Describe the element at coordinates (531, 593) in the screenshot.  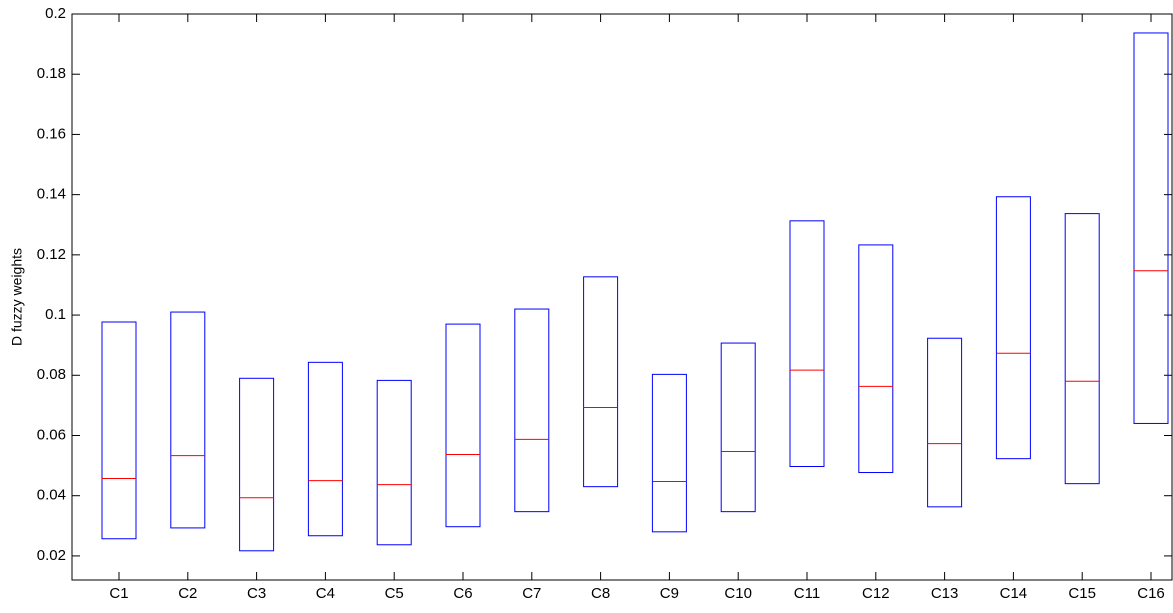
I see `x-tick-label: C7` at that location.